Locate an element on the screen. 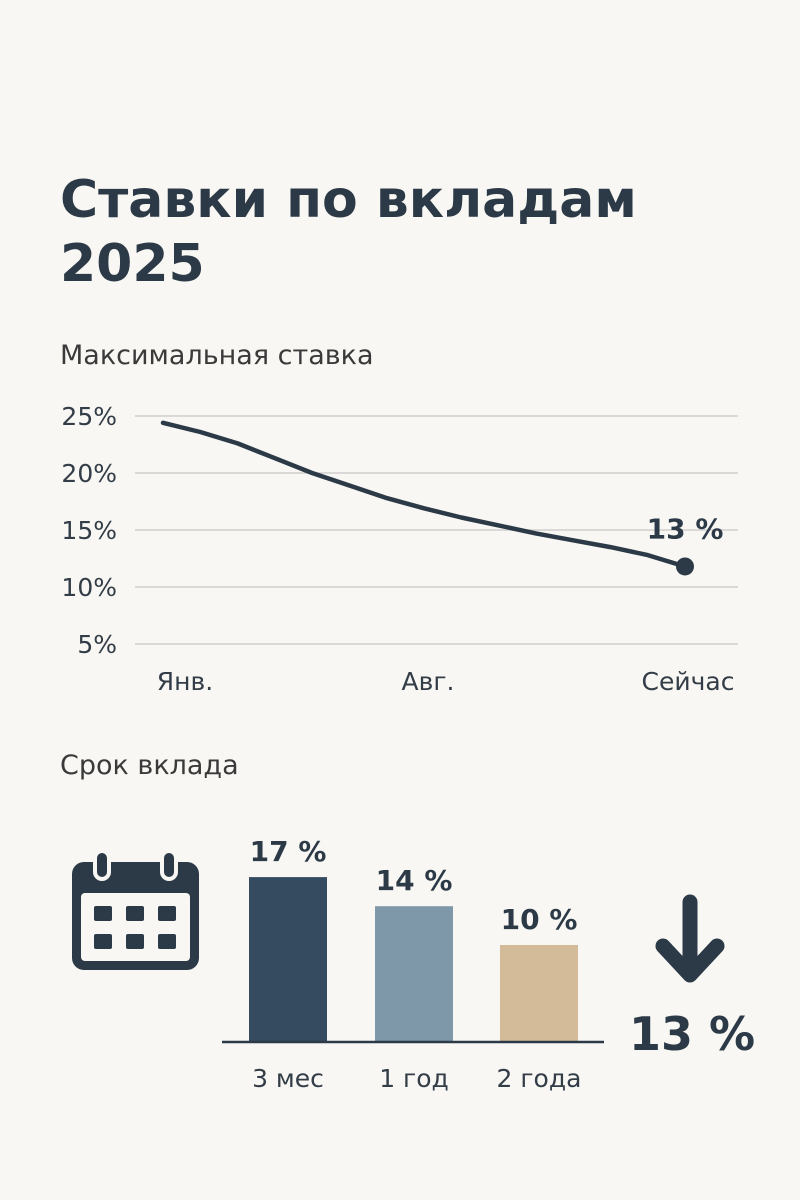 Image resolution: width=800 pixels, height=1200 pixels. bar-value-label: 10 % is located at coordinates (539, 919).